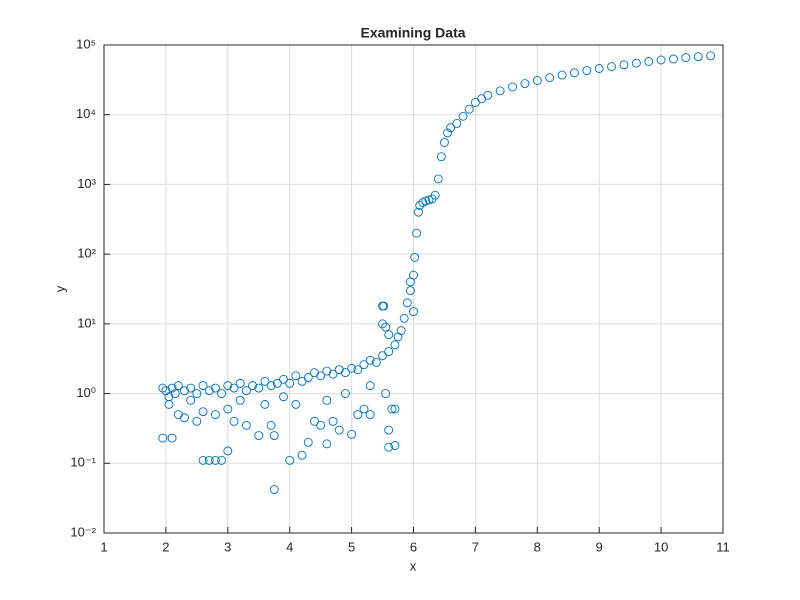 The width and height of the screenshot is (800, 600). What do you see at coordinates (86, 43) in the screenshot?
I see `y-tick-label: 10⁵` at bounding box center [86, 43].